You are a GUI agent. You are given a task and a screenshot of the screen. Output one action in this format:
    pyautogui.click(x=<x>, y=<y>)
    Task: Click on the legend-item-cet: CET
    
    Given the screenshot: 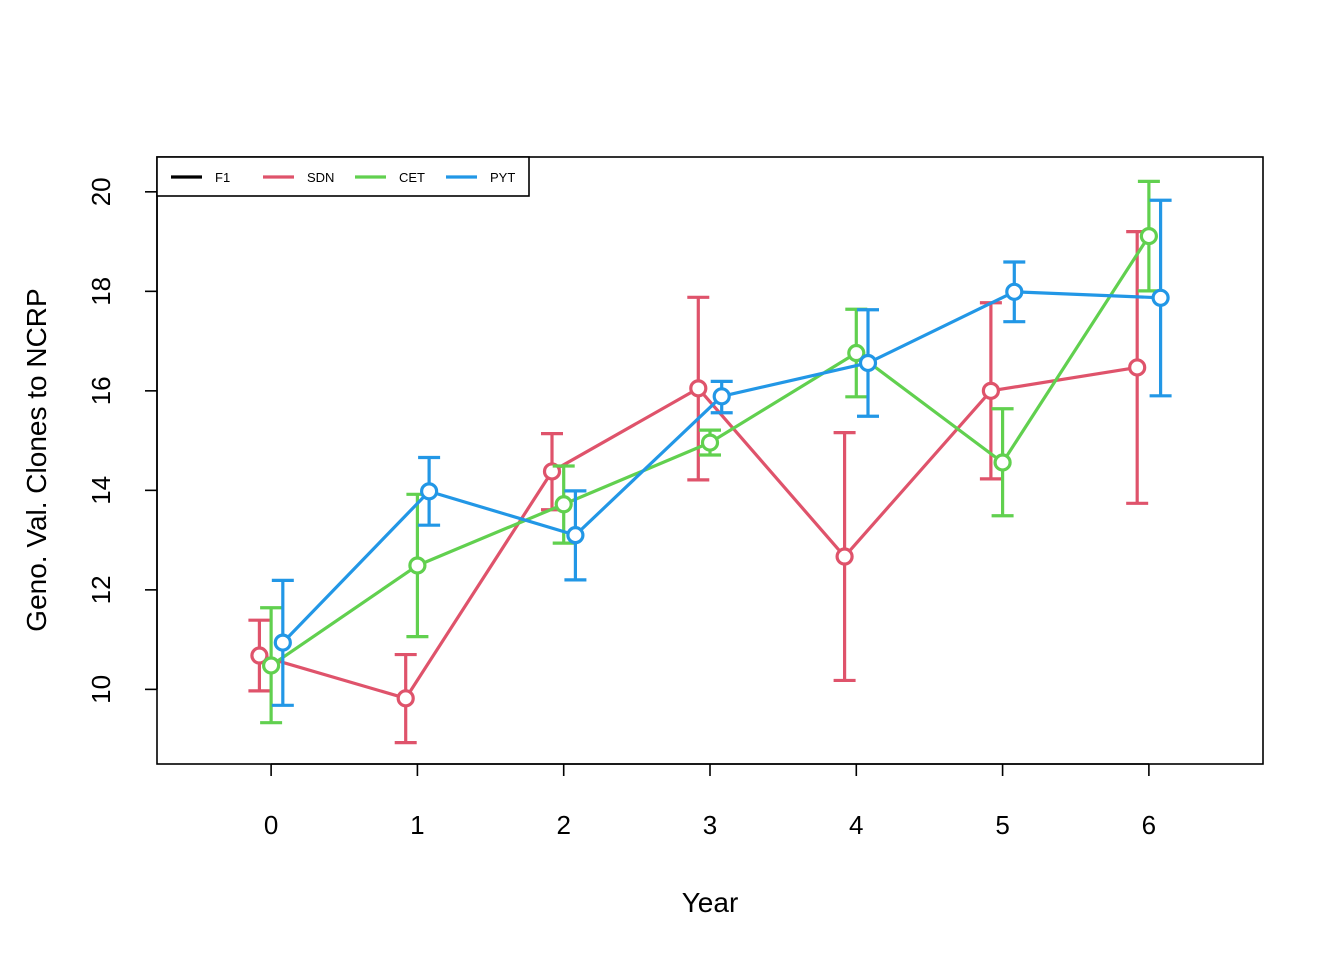 What is the action you would take?
    pyautogui.click(x=390, y=177)
    